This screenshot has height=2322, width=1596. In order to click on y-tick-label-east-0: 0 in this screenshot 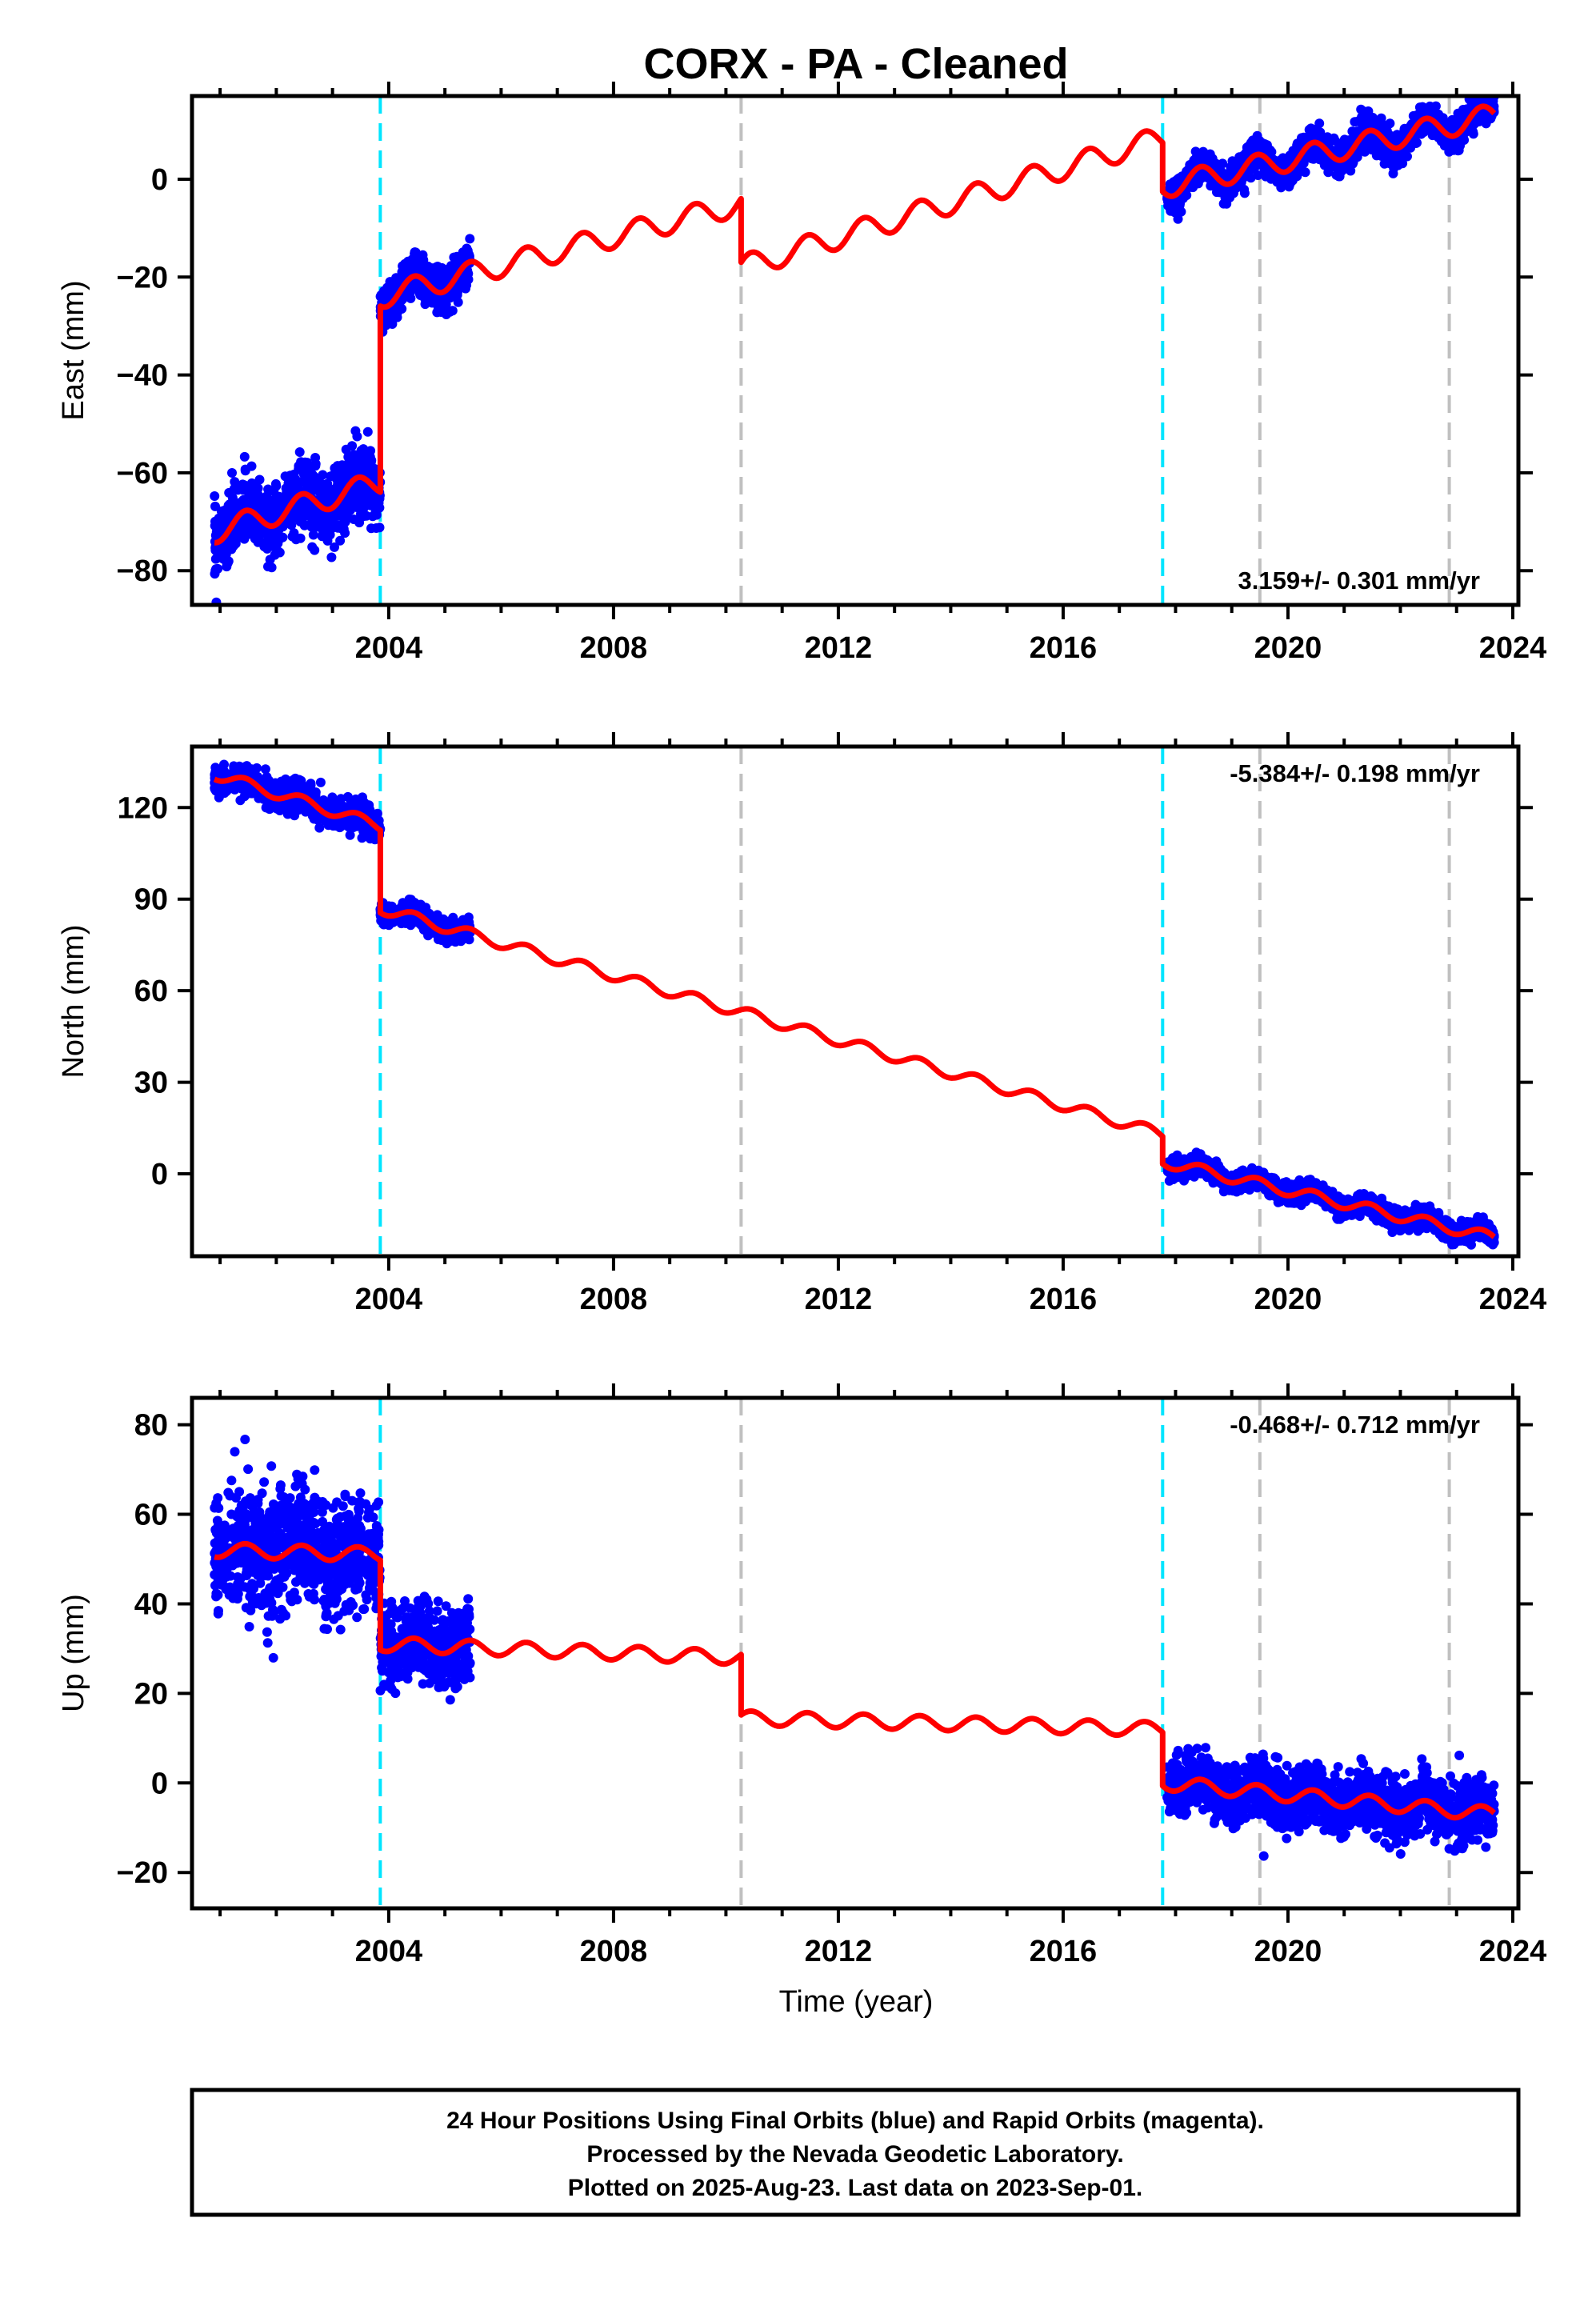, I will do `click(159, 180)`.